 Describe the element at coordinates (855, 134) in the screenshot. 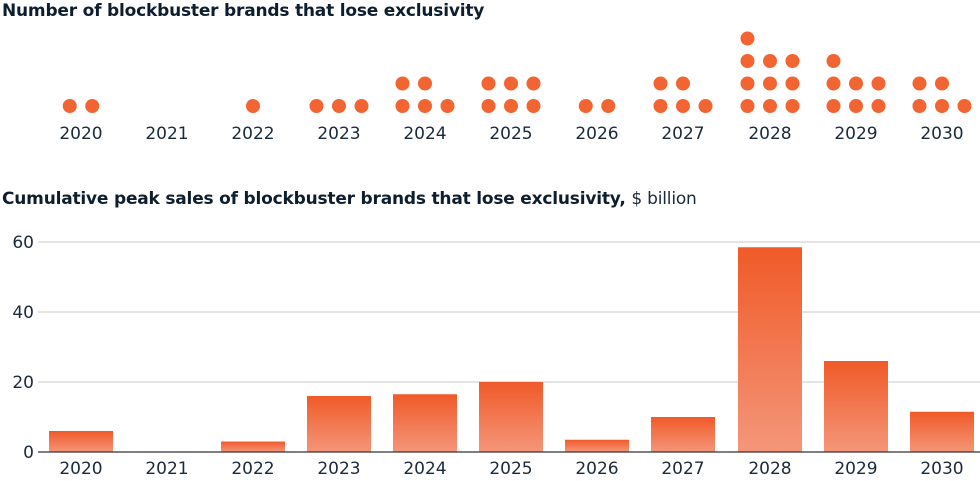

I see `dot-x-label-2029: 2029` at that location.